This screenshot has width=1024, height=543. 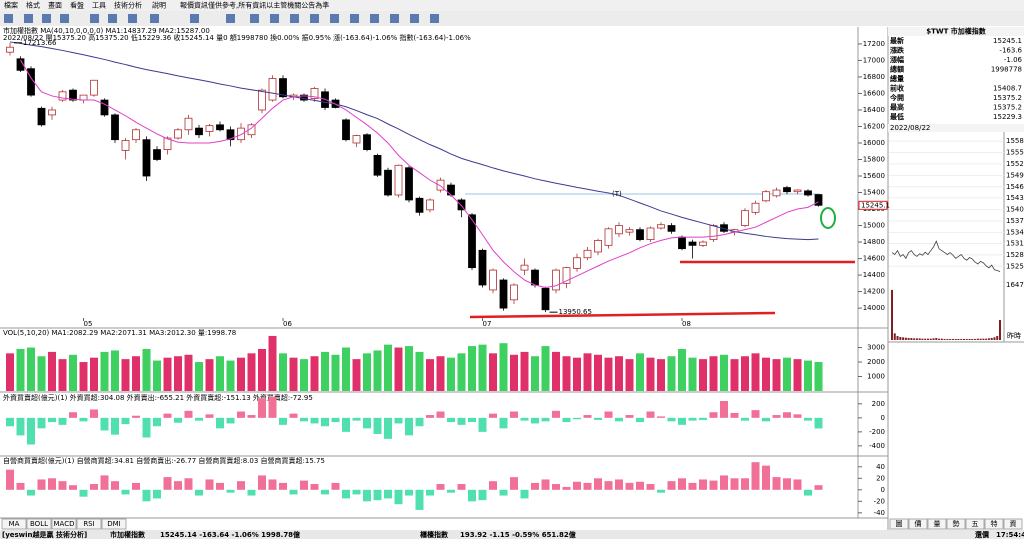 I want to click on quote-date-bar, so click(x=956, y=128).